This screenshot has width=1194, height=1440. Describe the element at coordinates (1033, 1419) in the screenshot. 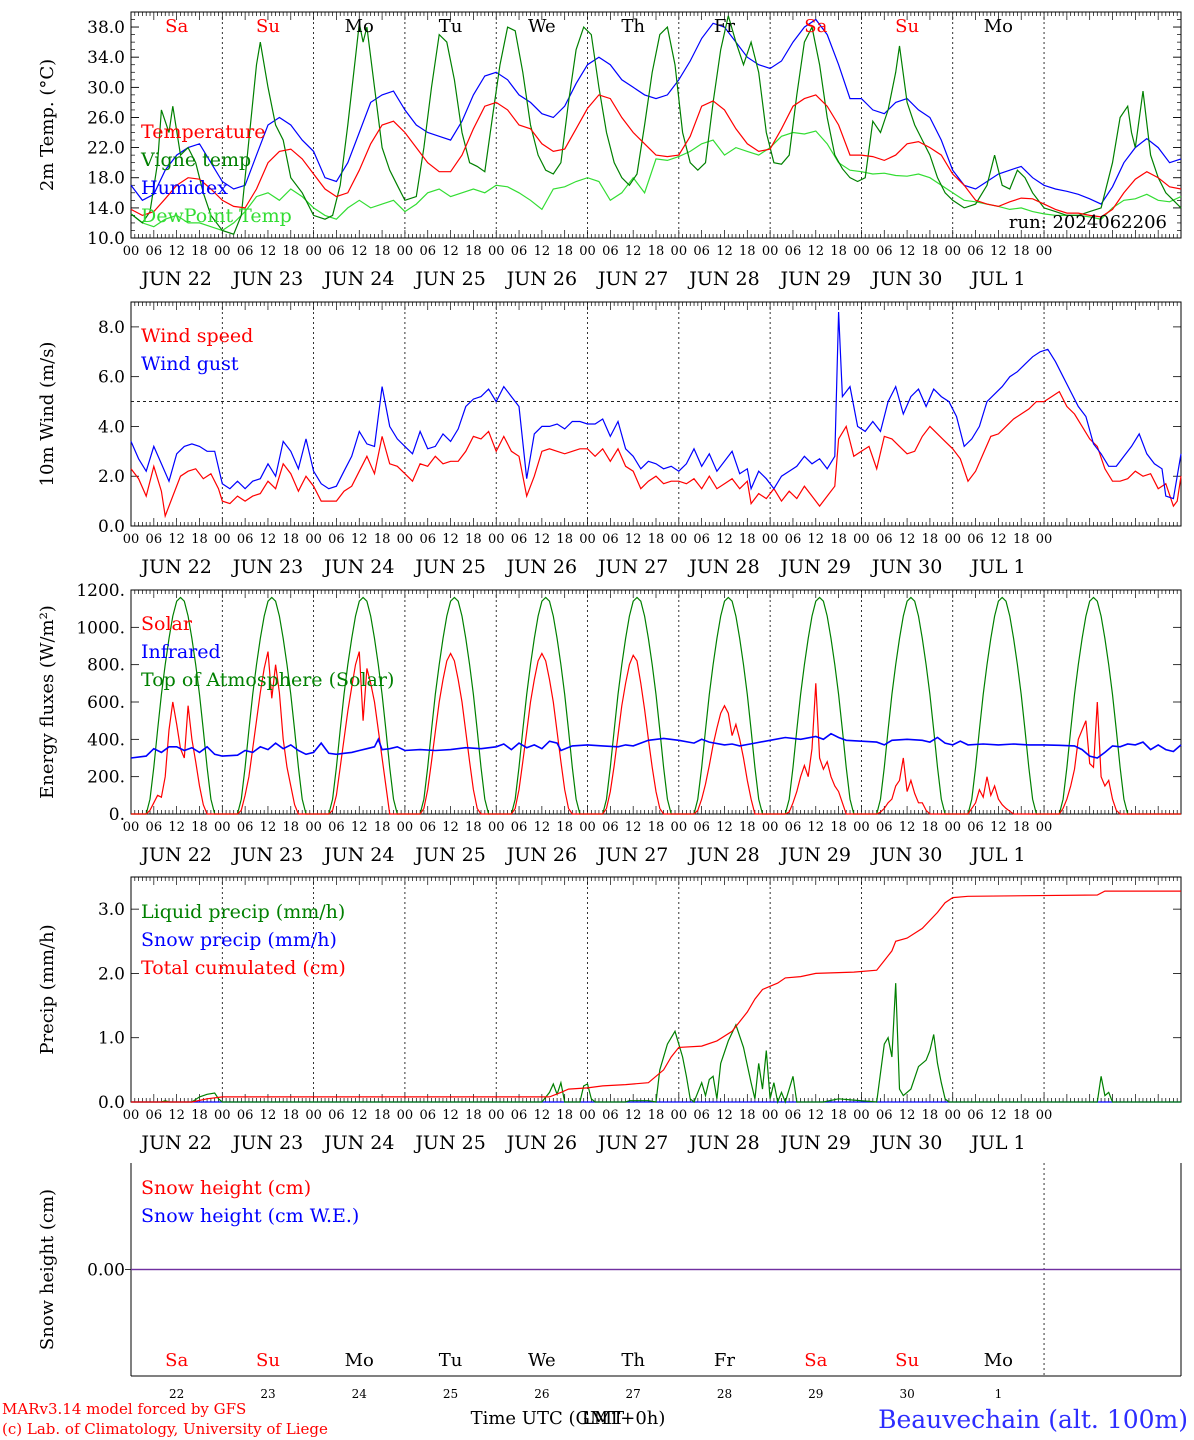

I see `station-name: Beauvechain (alt. 100m)` at that location.